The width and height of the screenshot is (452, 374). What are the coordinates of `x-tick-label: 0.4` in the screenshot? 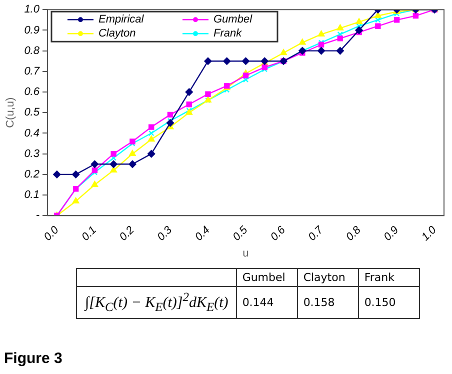 It's located at (202, 234).